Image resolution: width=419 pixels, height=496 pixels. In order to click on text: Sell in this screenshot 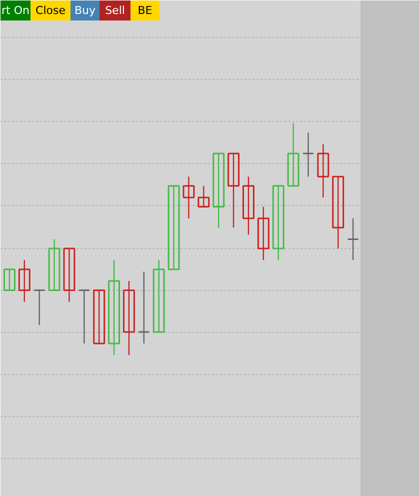, I will do `click(115, 10)`.